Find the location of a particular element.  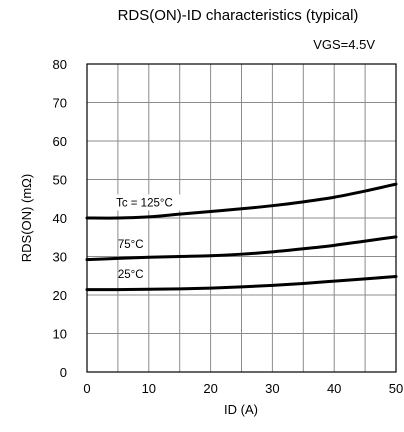

y-tick-label: 30 is located at coordinates (60, 257).